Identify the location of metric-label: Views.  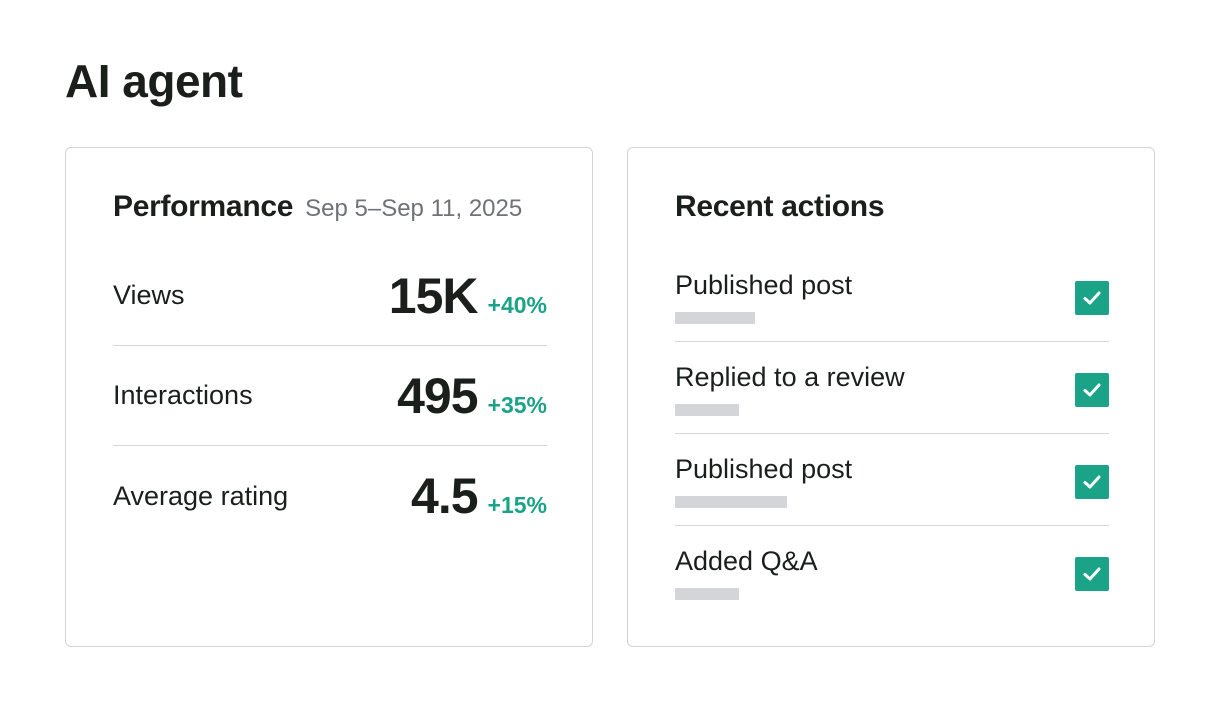
(149, 295).